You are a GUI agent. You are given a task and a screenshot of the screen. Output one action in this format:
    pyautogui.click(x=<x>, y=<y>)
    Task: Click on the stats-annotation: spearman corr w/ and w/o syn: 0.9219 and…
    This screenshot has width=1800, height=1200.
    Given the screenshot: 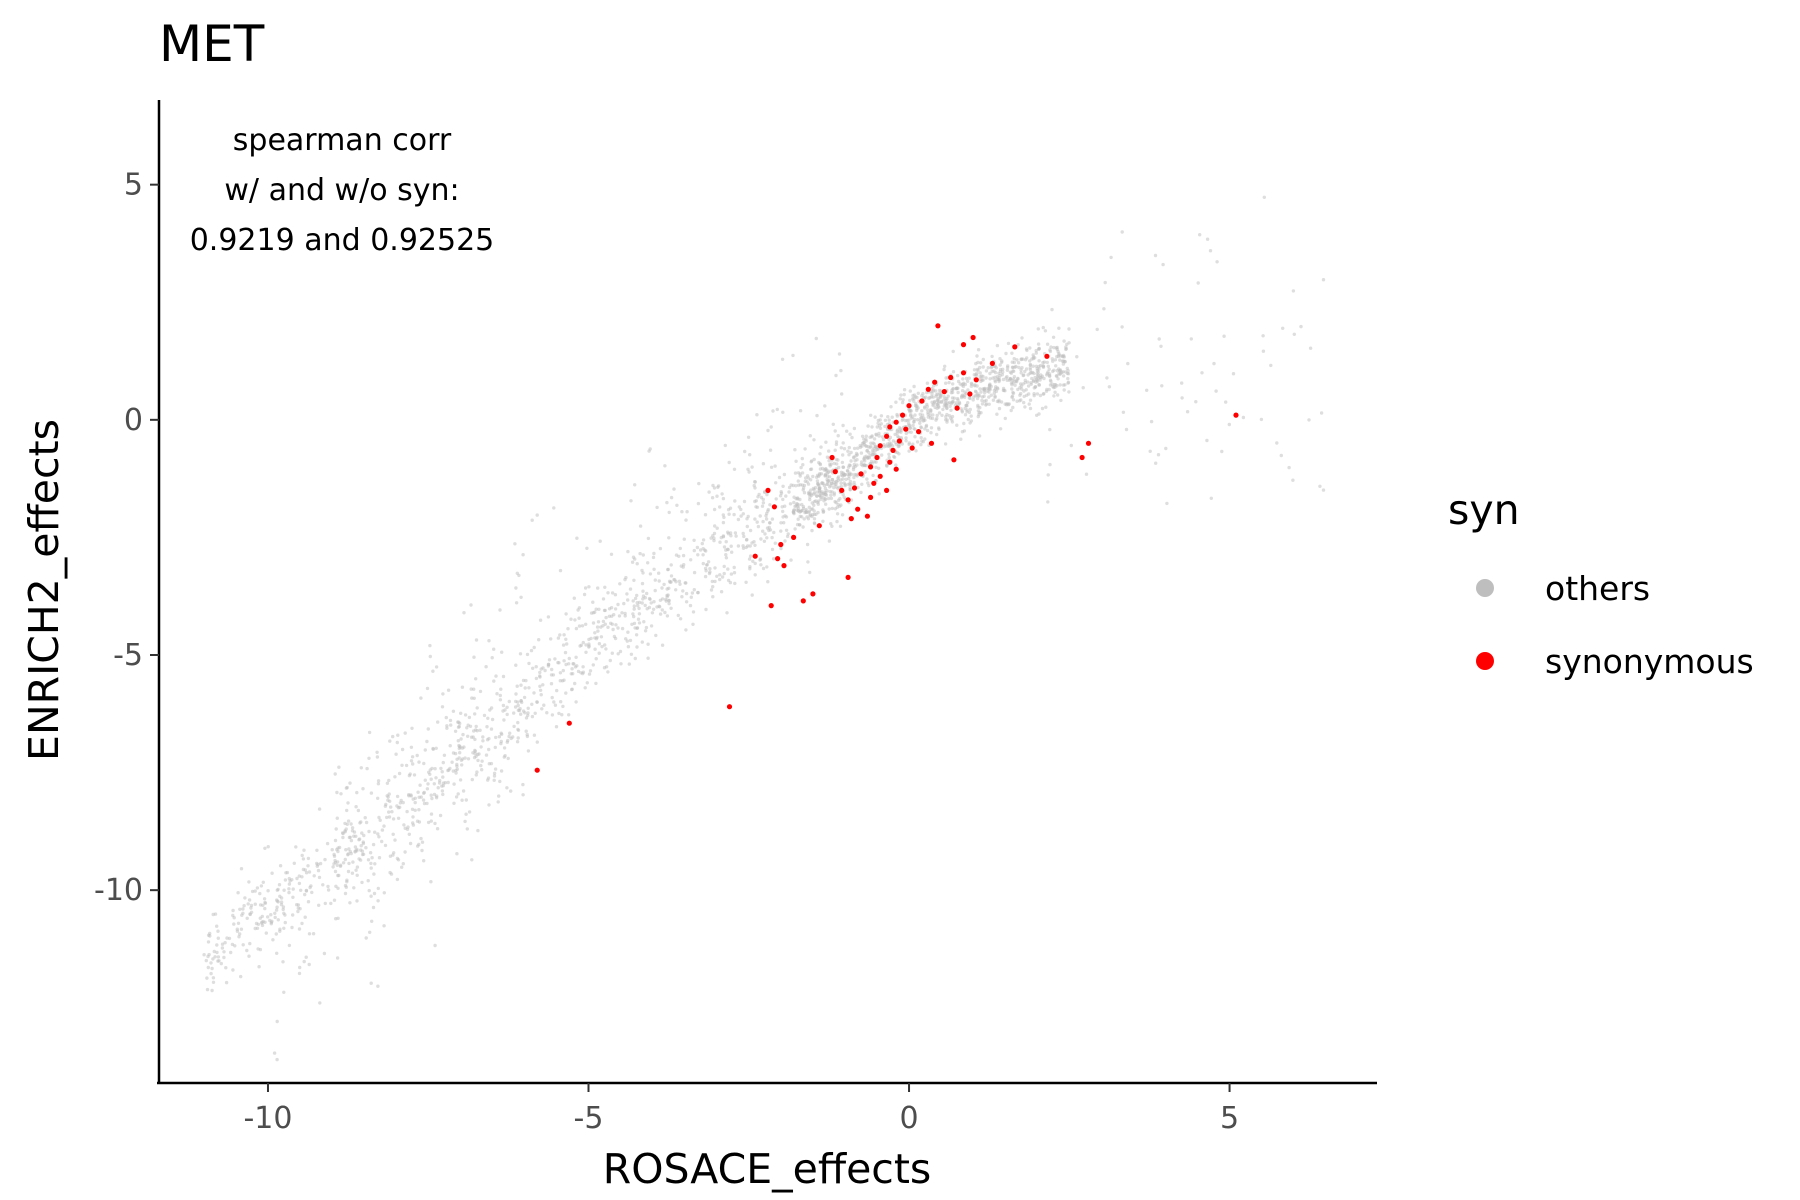 What is the action you would take?
    pyautogui.click(x=342, y=190)
    